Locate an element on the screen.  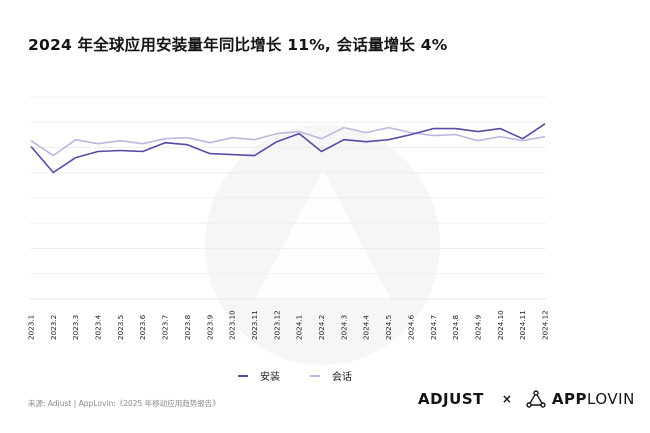
legend: 安装 会话 is located at coordinates (295, 375).